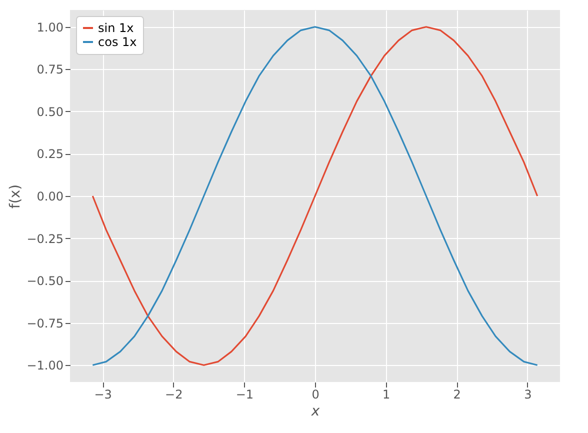  I want to click on x-tick-label: −2, so click(174, 395).